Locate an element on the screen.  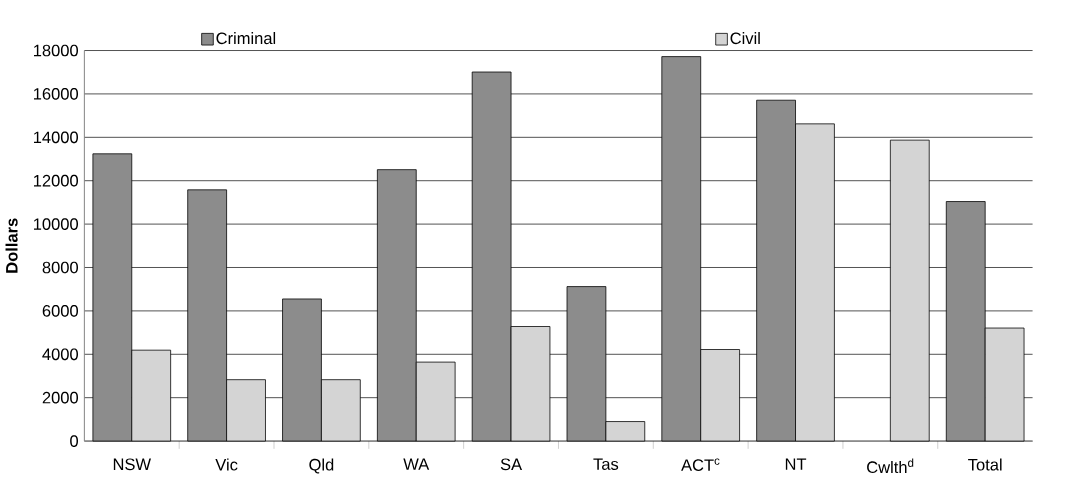
y-tick-label: 6000 is located at coordinates (60, 311).